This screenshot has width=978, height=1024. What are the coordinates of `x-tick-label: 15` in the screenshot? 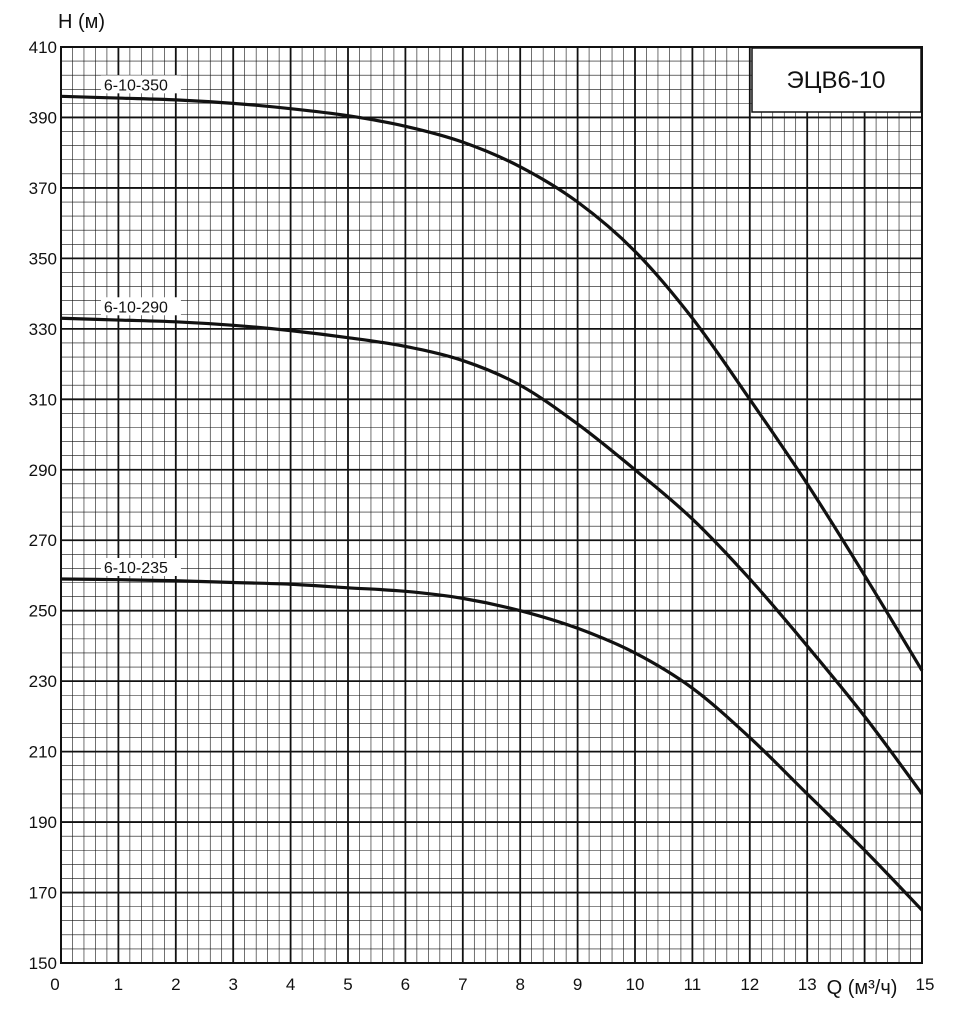 It's located at (925, 984).